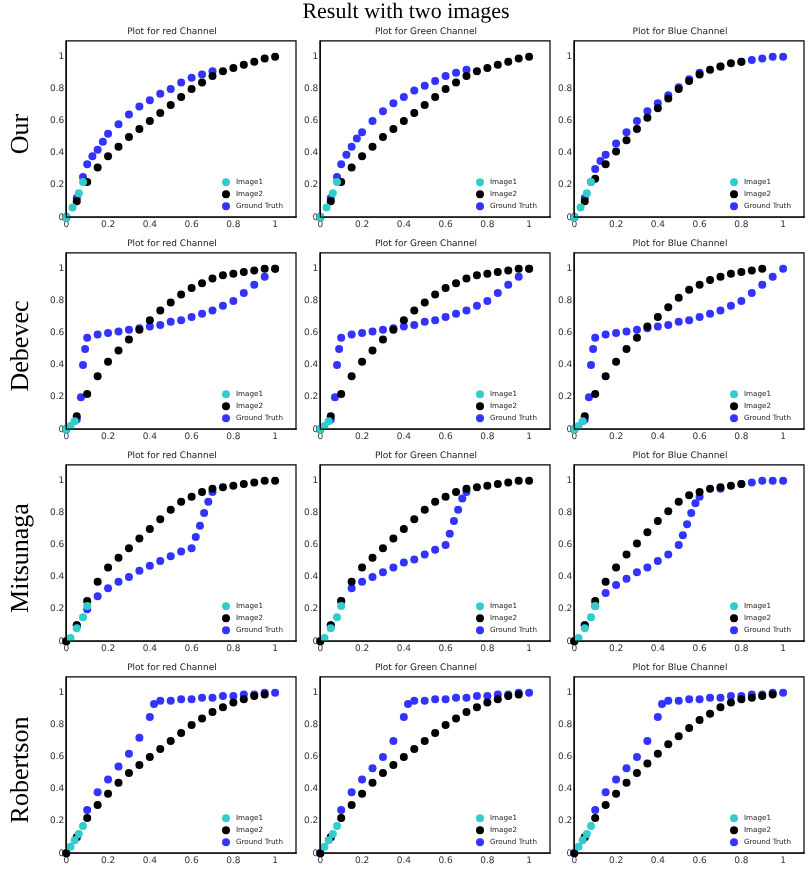 This screenshot has width=812, height=870. I want to click on y-axis-title: Debevec, so click(20, 346).